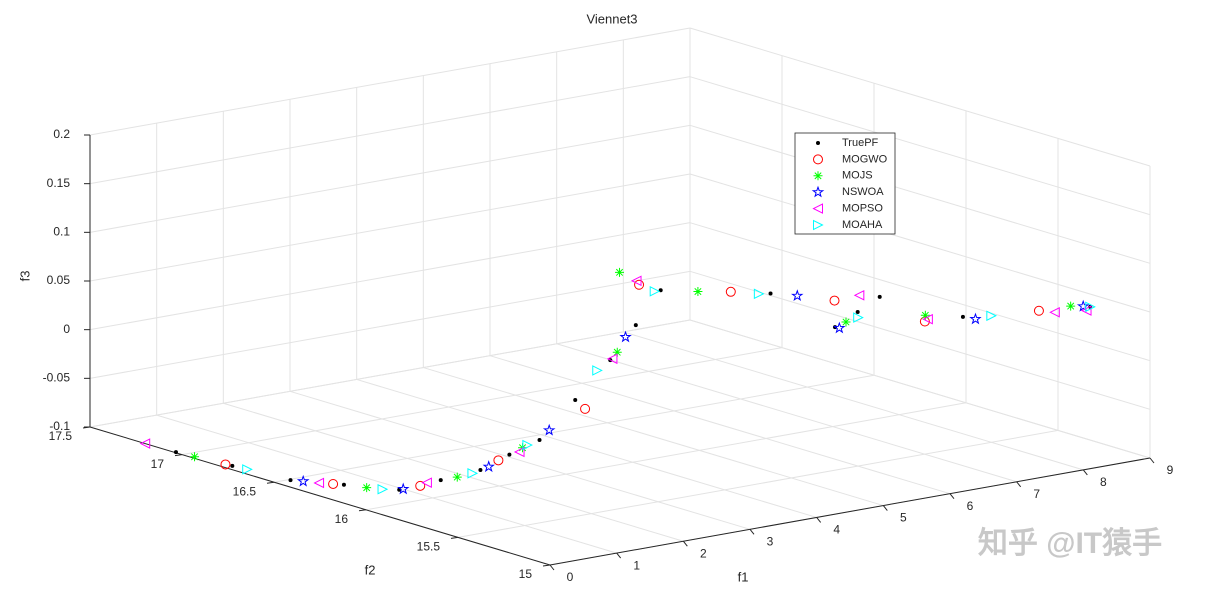 The width and height of the screenshot is (1211, 595). Describe the element at coordinates (743, 576) in the screenshot. I see `x-axis-label: f1` at that location.